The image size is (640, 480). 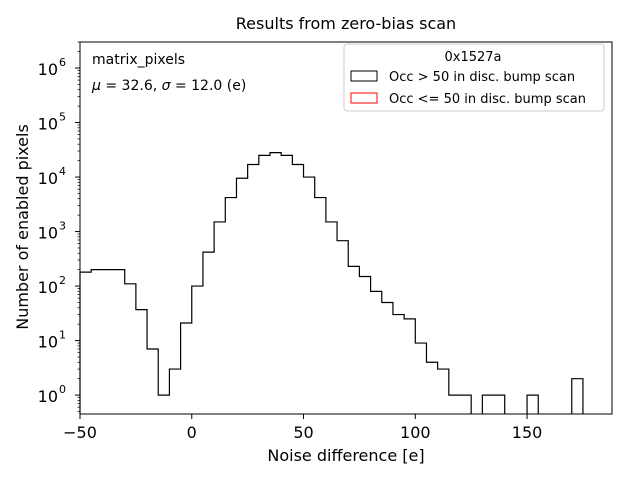 What do you see at coordinates (168, 73) in the screenshot?
I see `annotation: matrix_pixels μ = 32.6, σ = 12.0 (e)` at bounding box center [168, 73].